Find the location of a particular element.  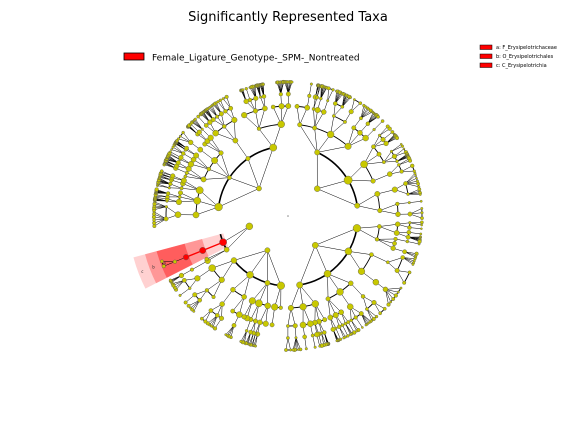

tree-arc is located at coordinates (337, 178).